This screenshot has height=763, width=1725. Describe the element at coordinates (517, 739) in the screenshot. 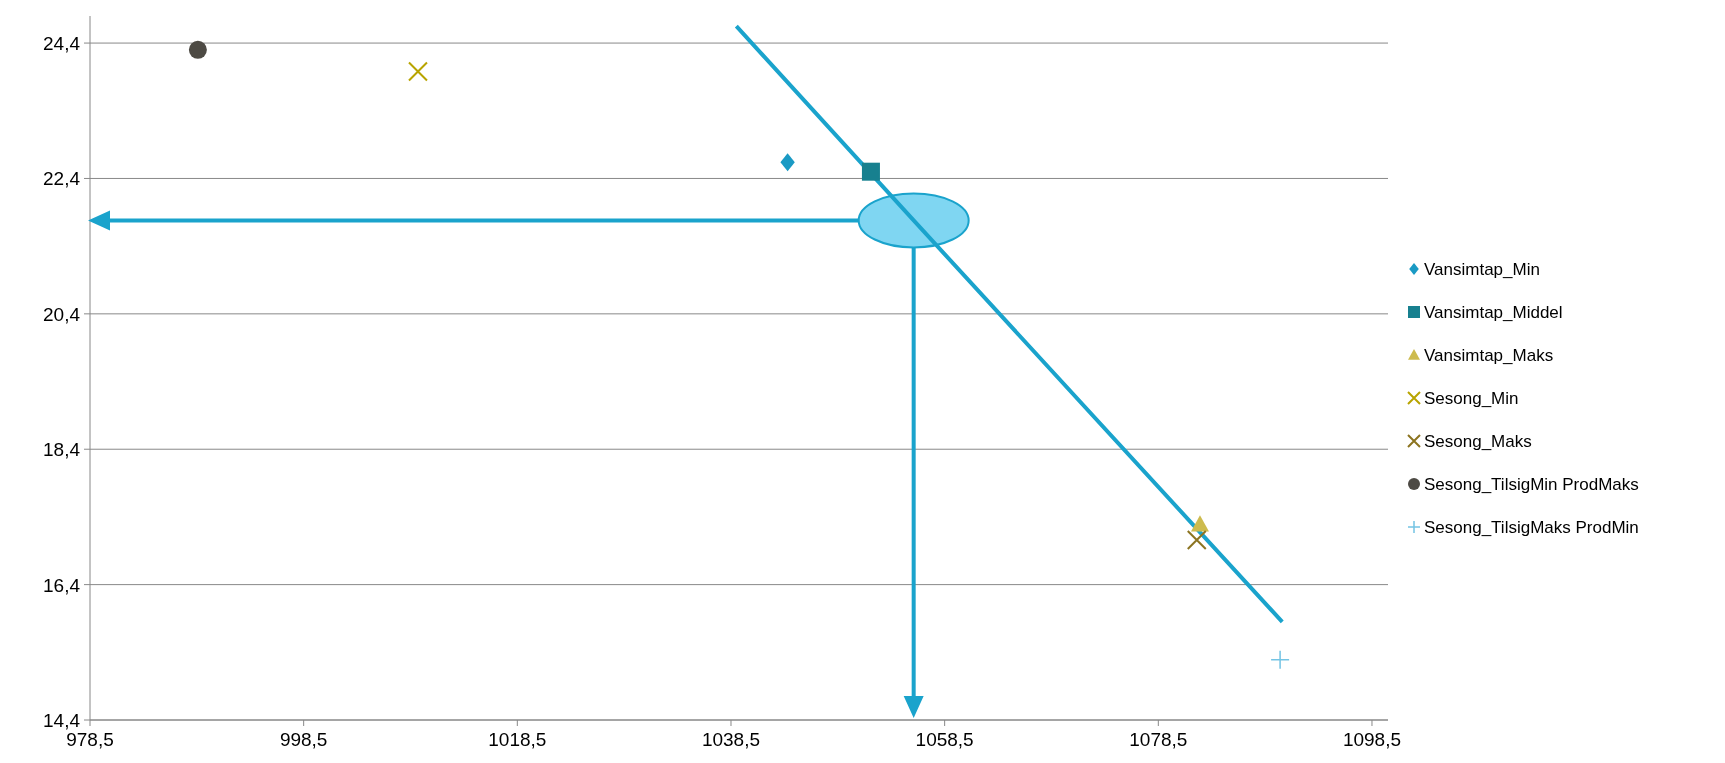

I see `x-tick-label: 1018,5` at that location.